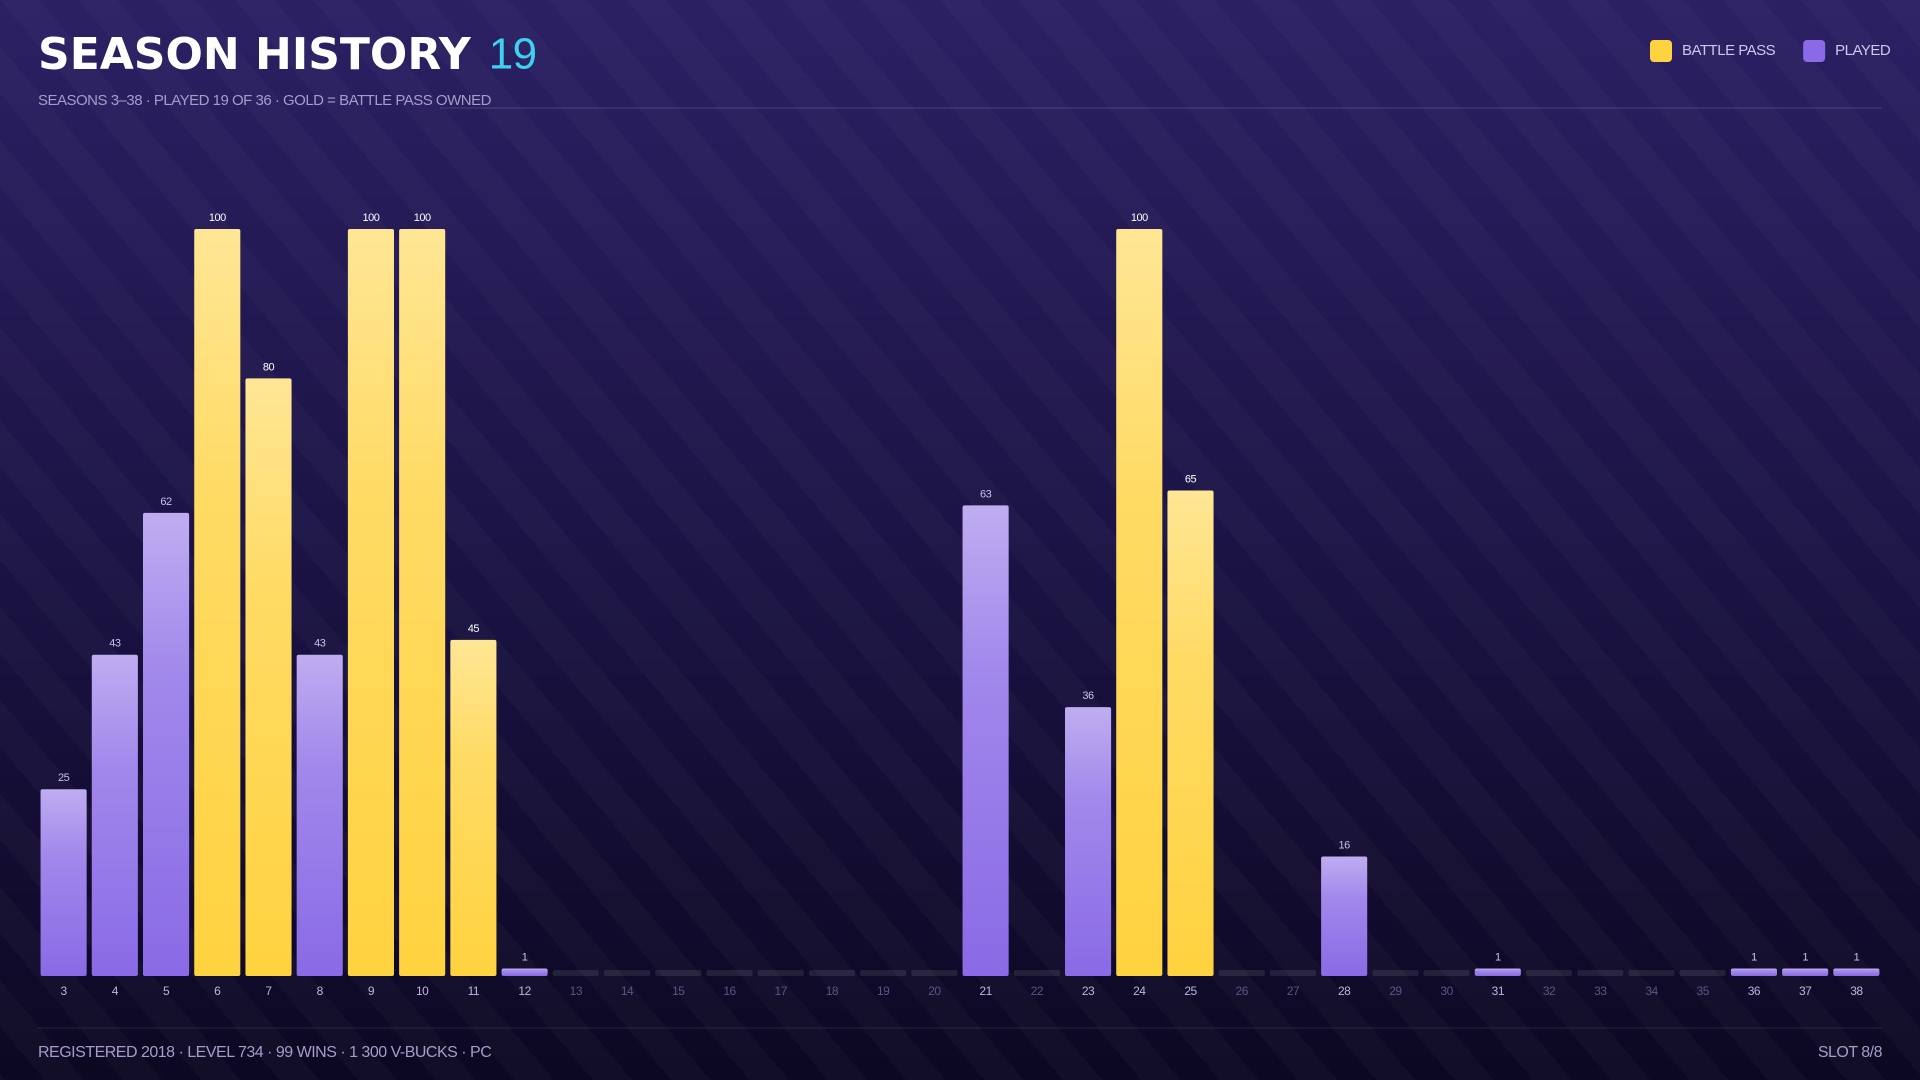  What do you see at coordinates (576, 991) in the screenshot?
I see `x-tick-label: 13` at bounding box center [576, 991].